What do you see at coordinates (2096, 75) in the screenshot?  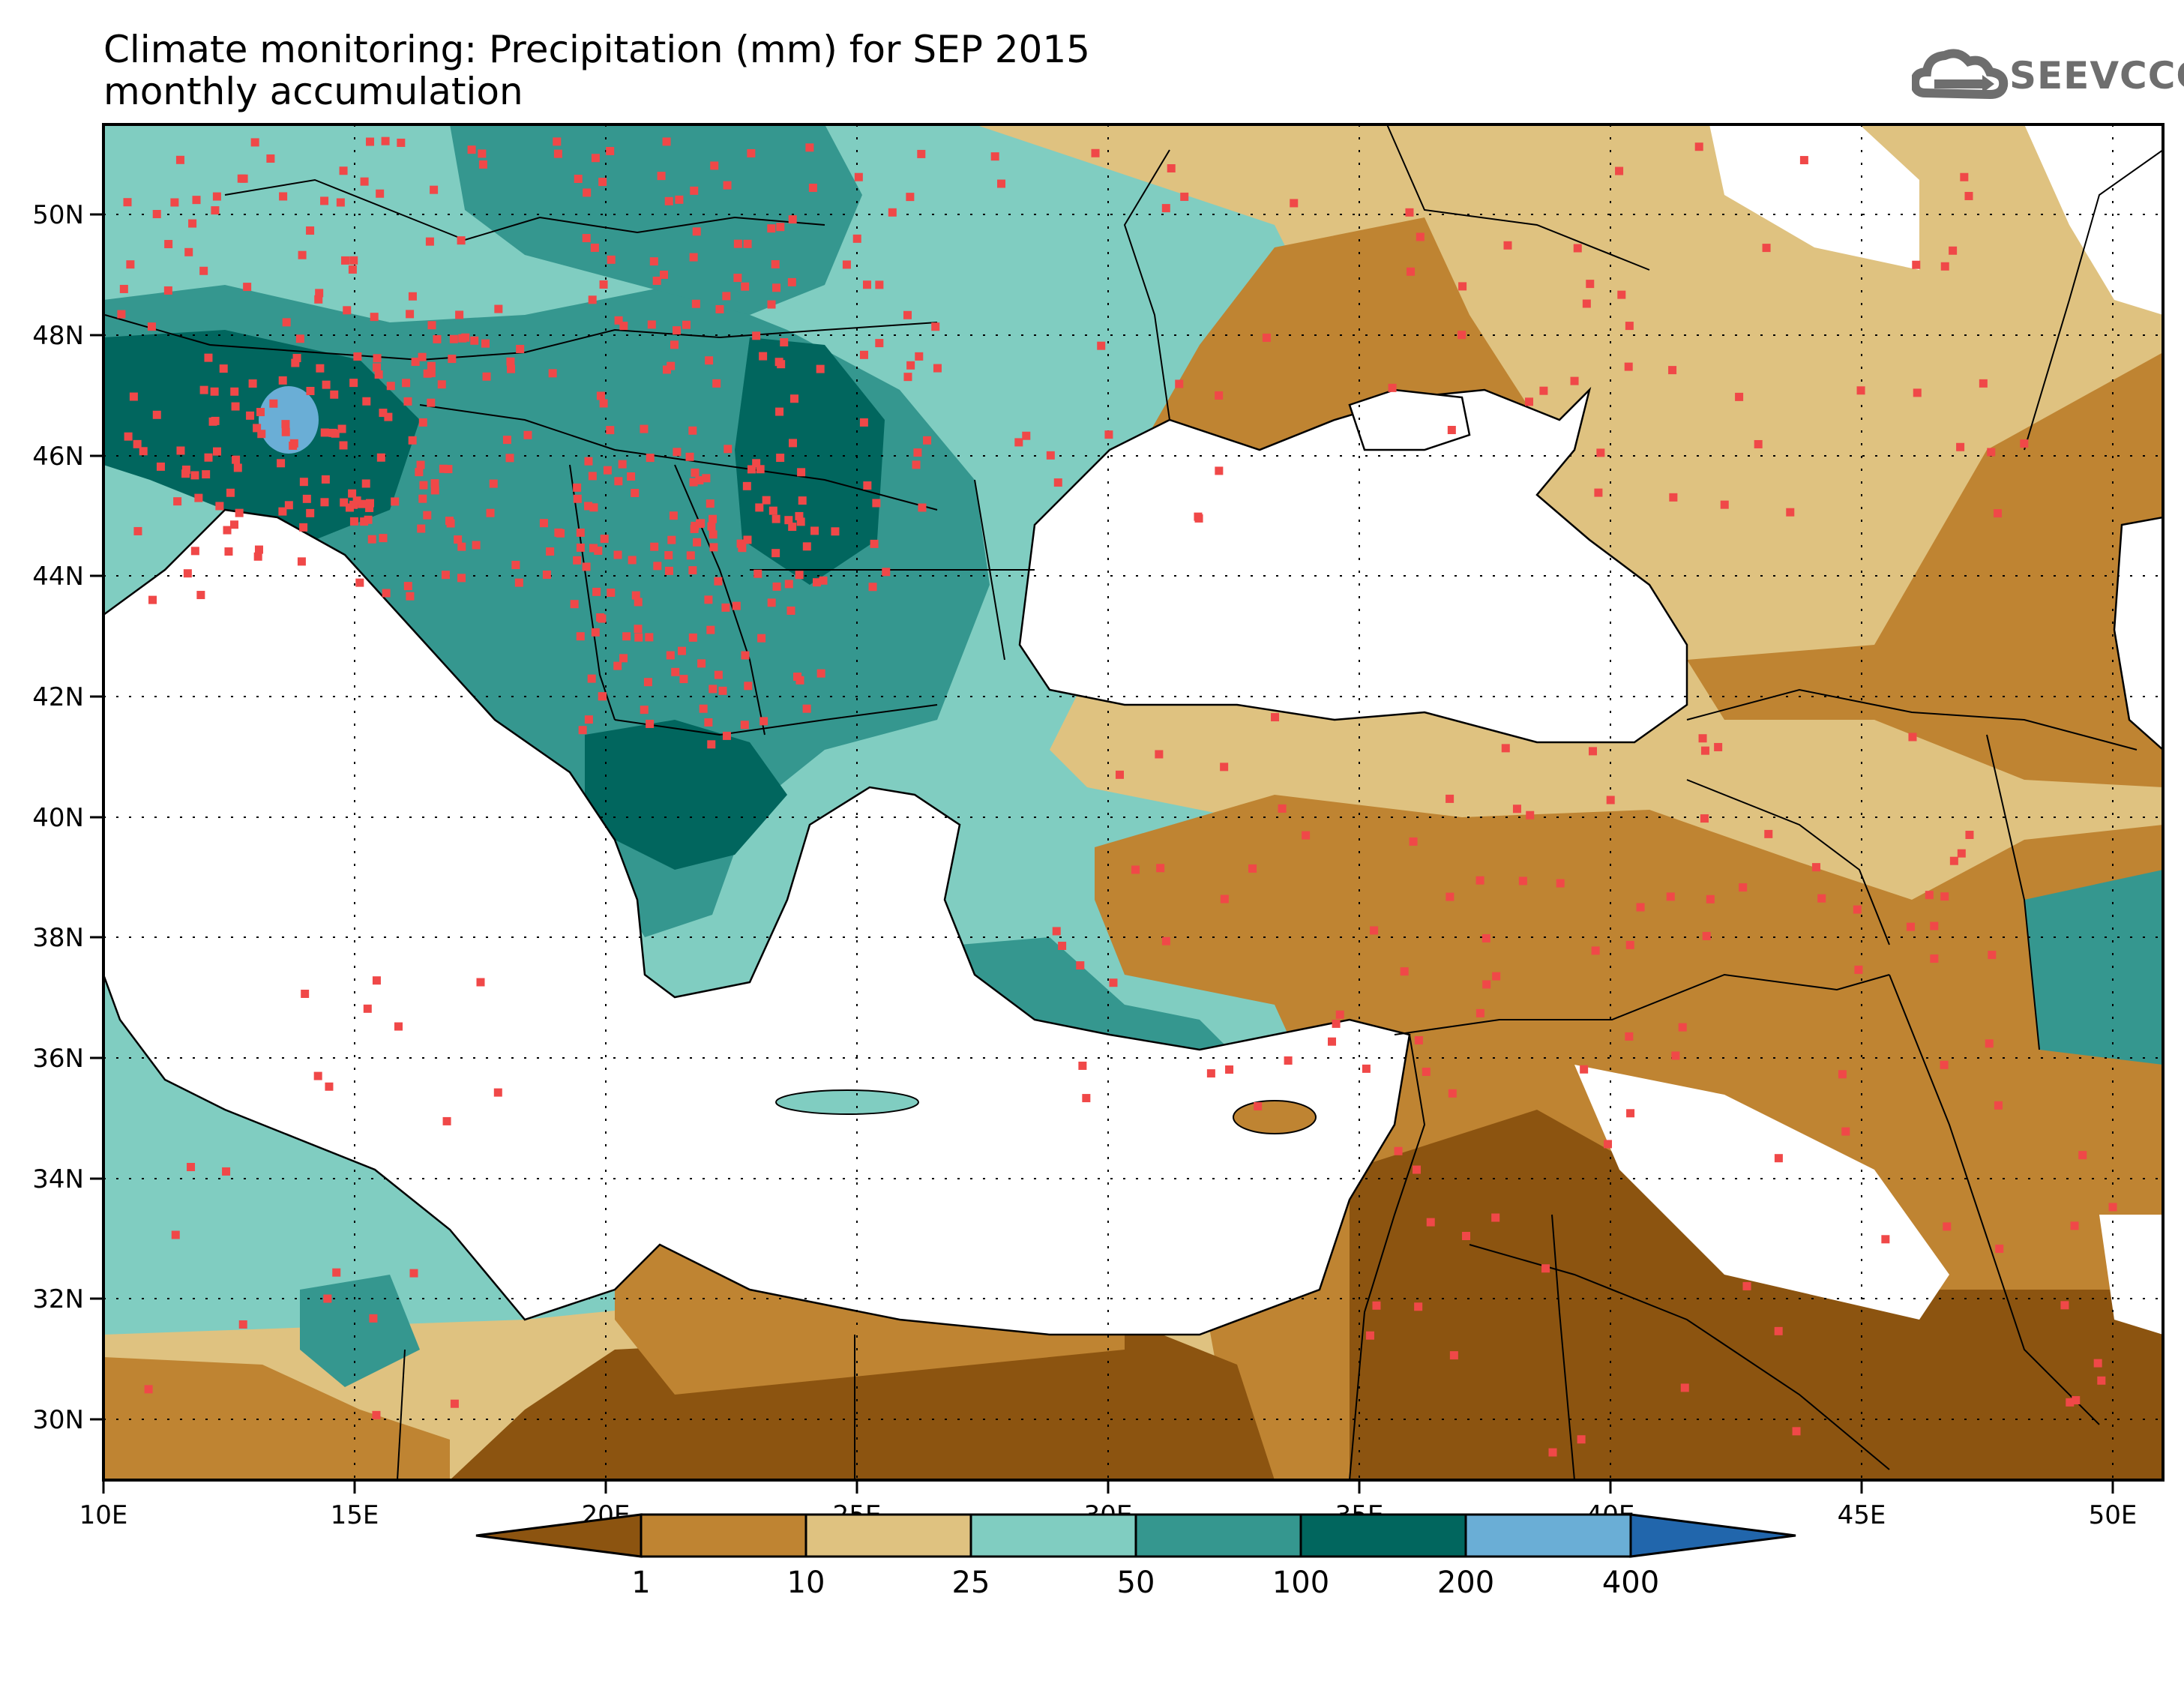 I see `logo-text: SEEVCCC` at bounding box center [2096, 75].